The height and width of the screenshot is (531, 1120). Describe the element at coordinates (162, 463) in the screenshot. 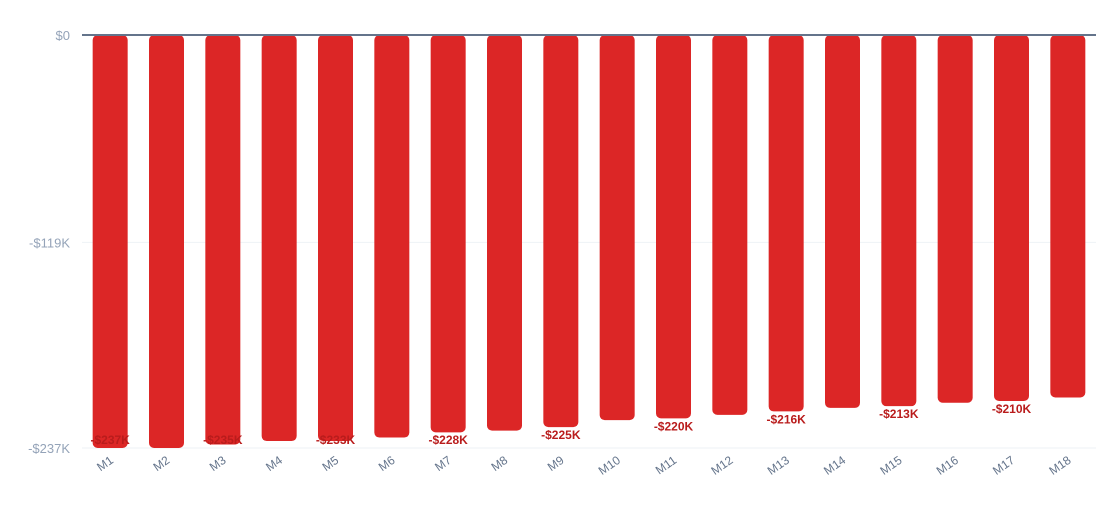

I see `x-tick-label: M2` at that location.